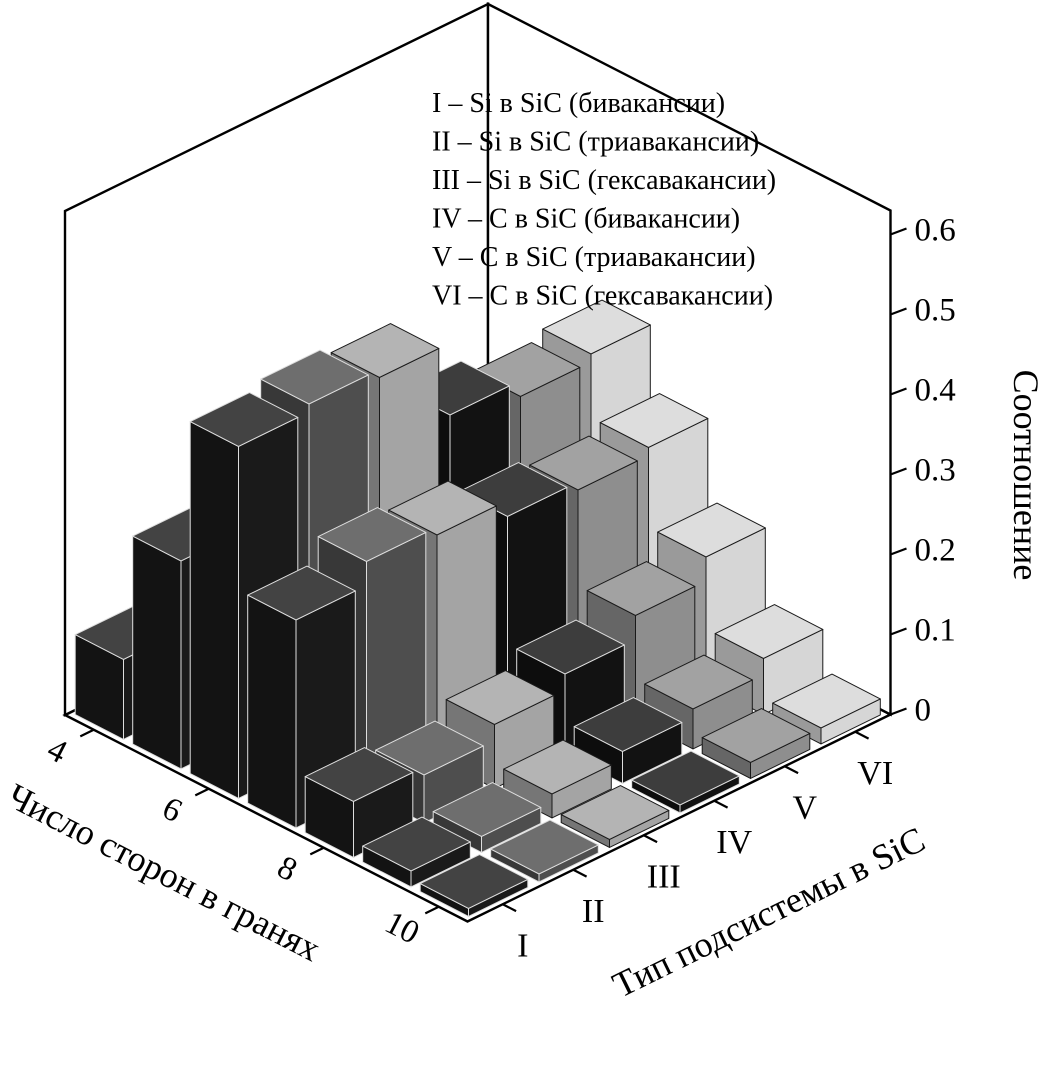 The width and height of the screenshot is (1063, 1070). I want to click on value-axis-tick-label: 0.5, so click(935, 311).